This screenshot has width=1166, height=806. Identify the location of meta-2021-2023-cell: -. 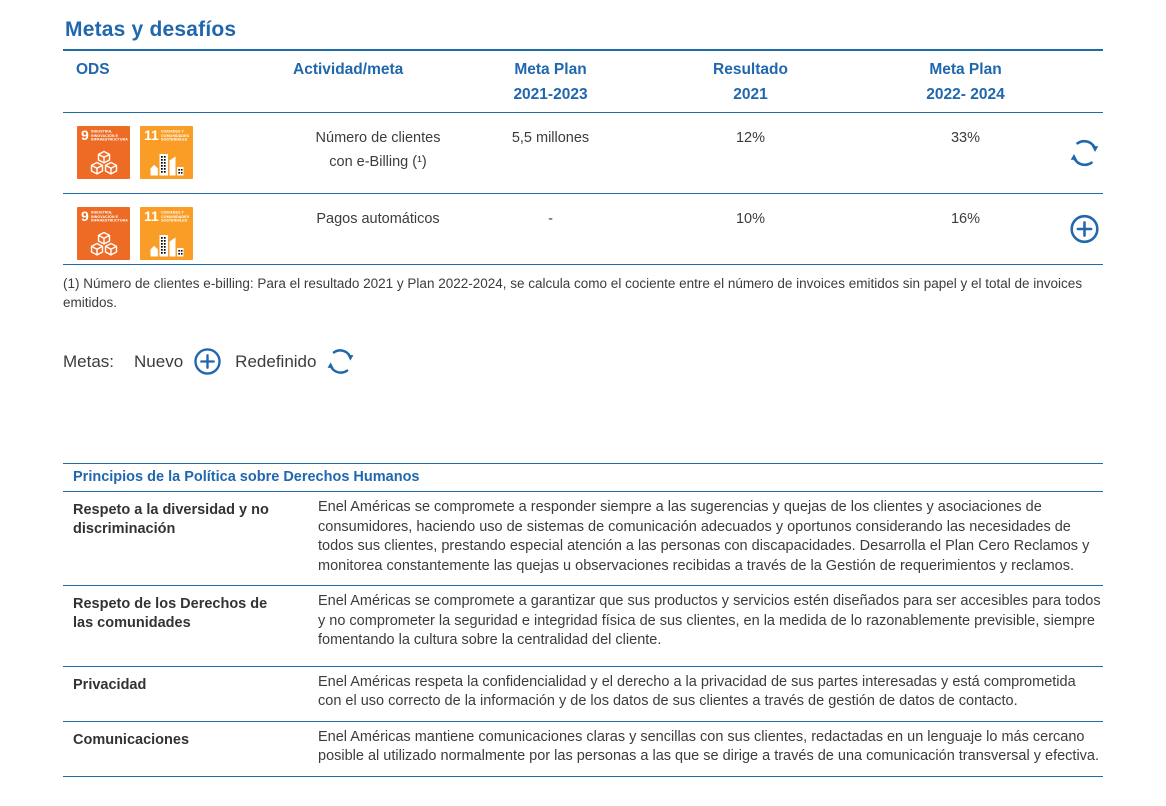
(550, 219).